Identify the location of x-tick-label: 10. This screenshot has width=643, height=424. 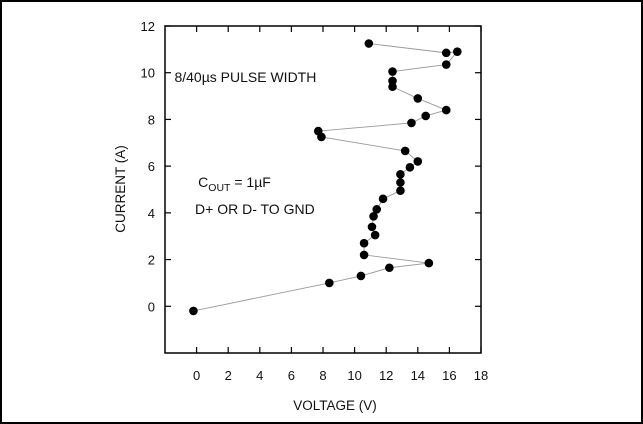
(354, 375).